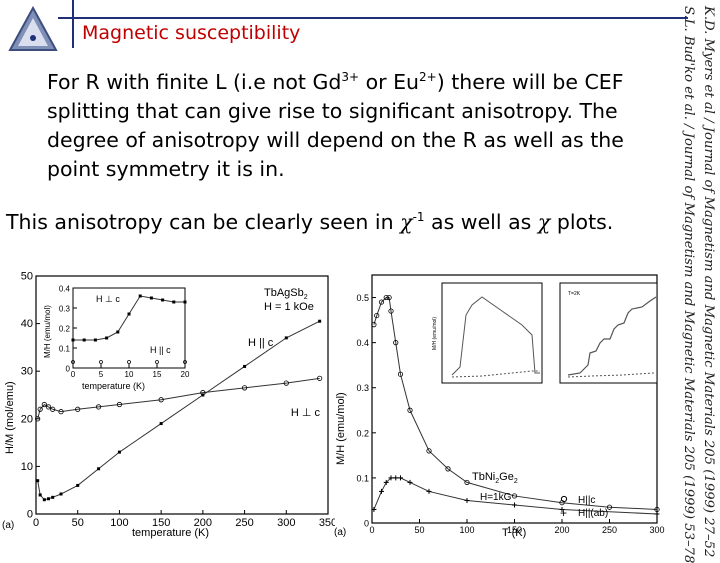 Image resolution: width=720 pixels, height=563 pixels. What do you see at coordinates (514, 530) in the screenshot?
I see `x-tick-label: 150` at bounding box center [514, 530].